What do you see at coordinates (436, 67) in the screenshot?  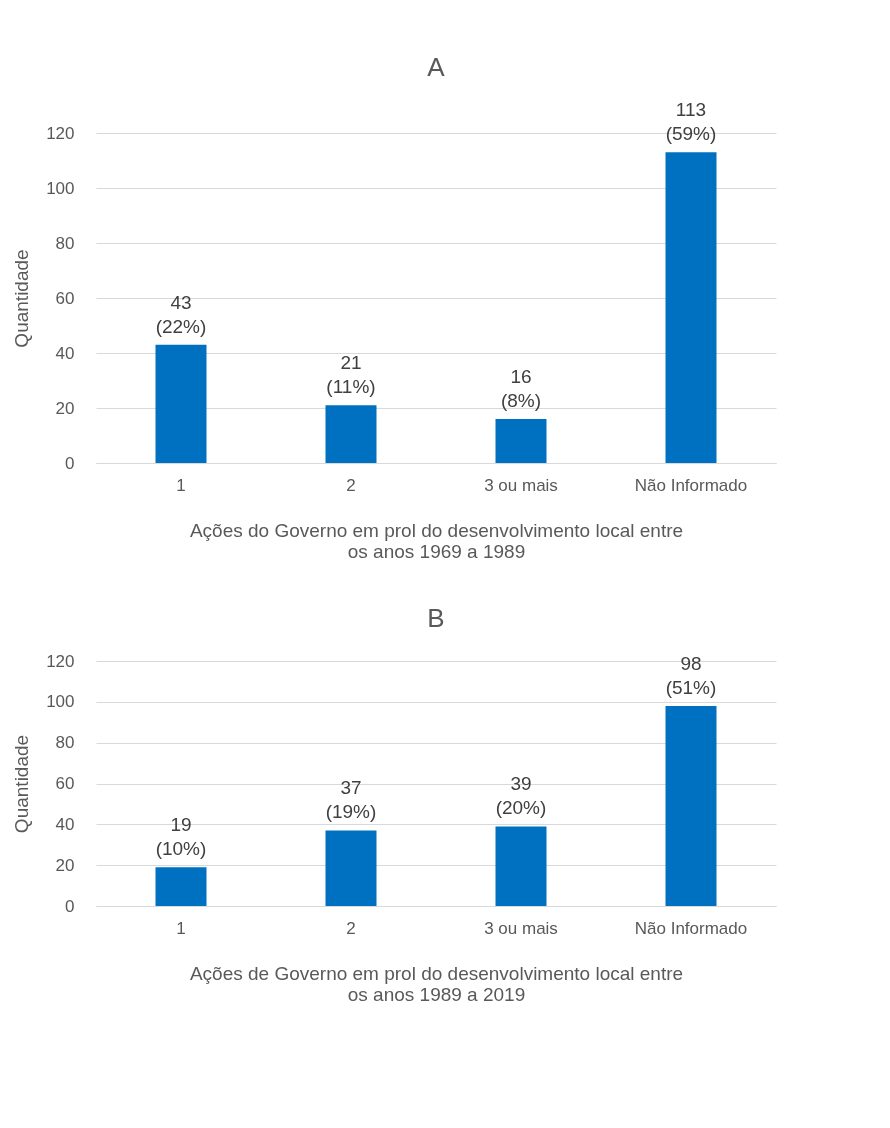 I see `chart-title: A` at bounding box center [436, 67].